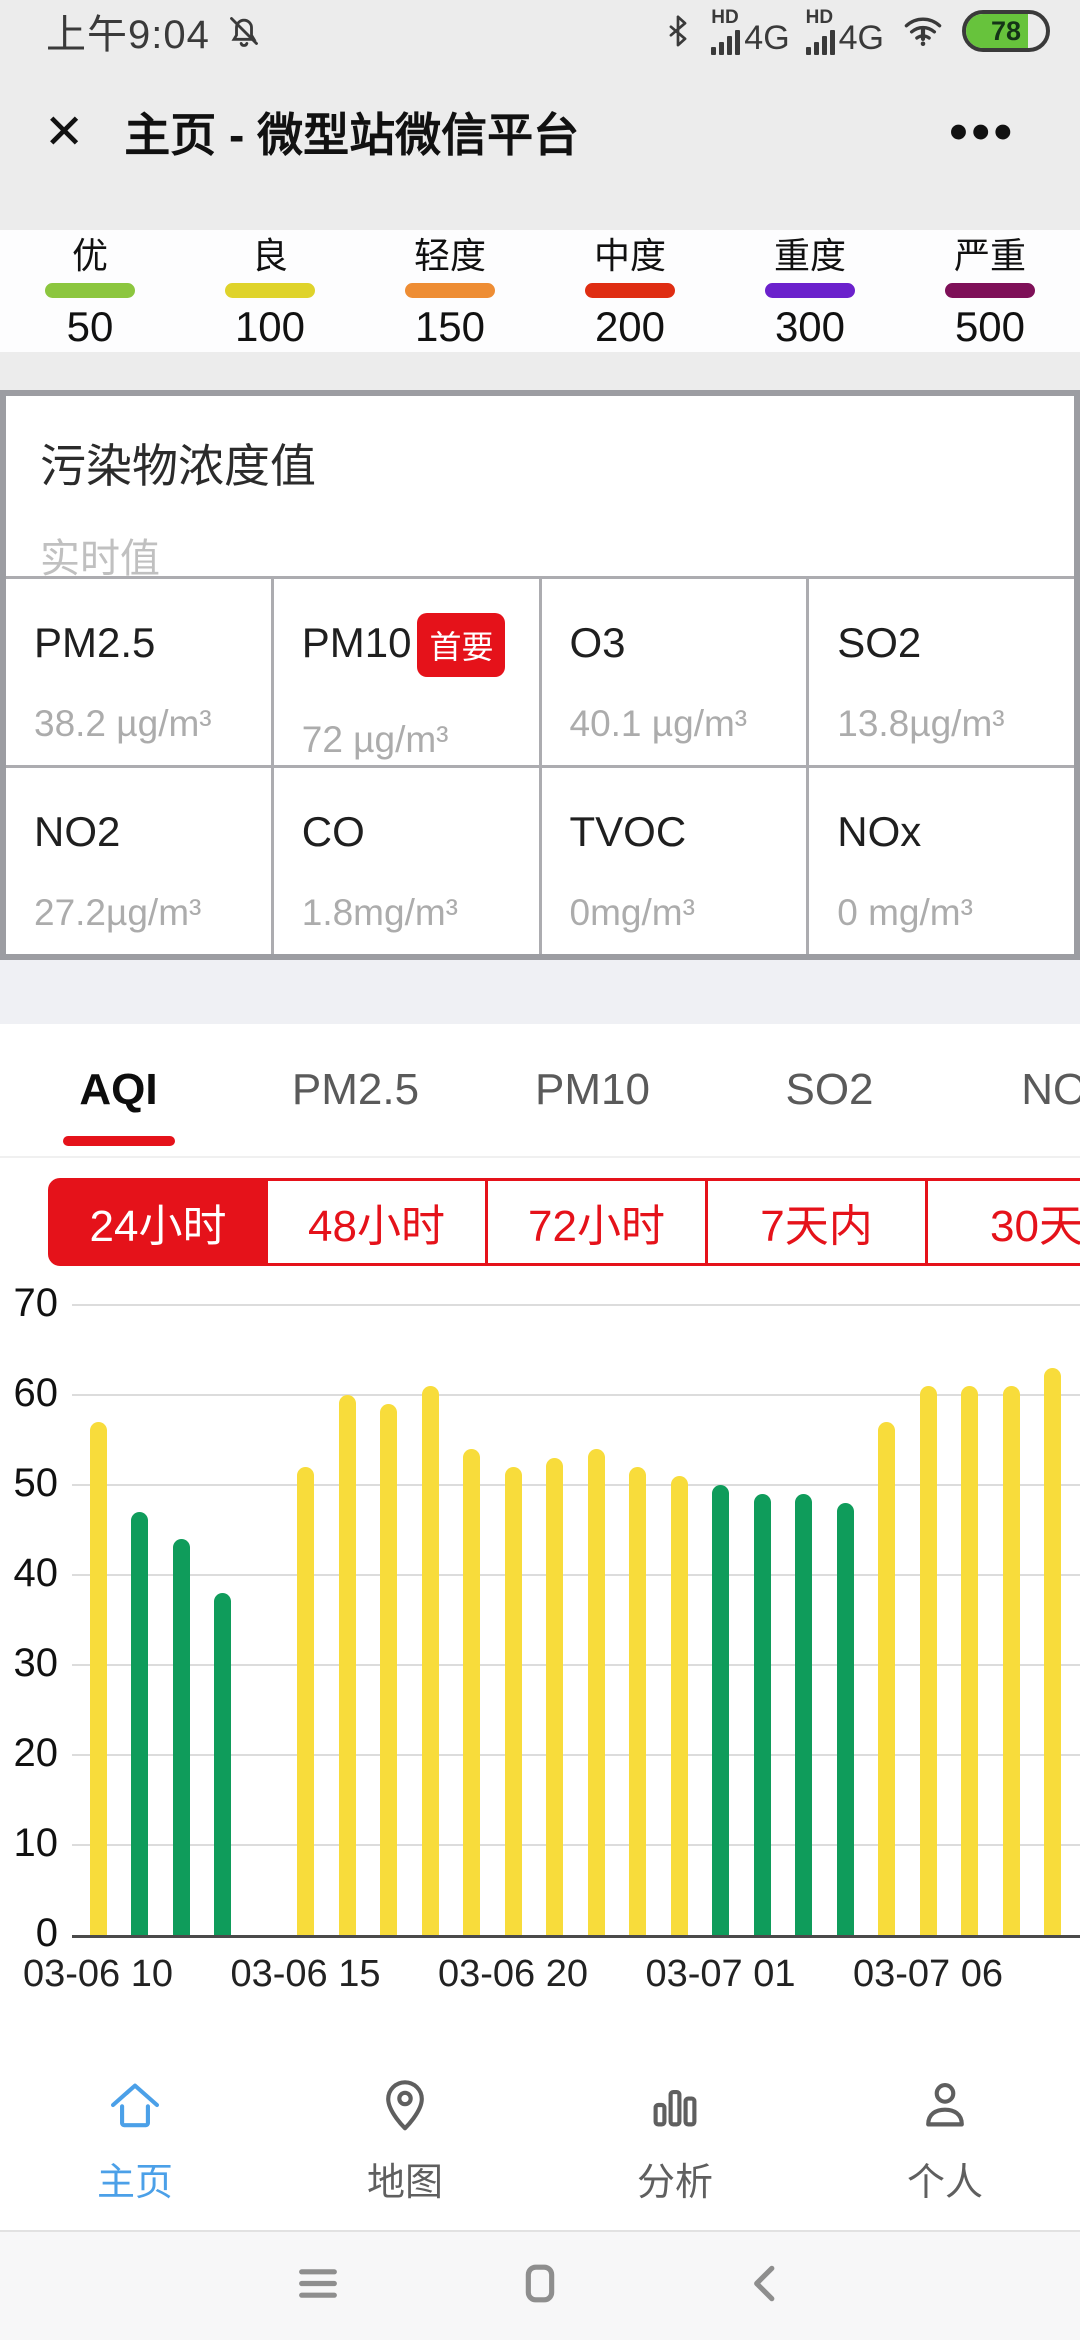 This screenshot has height=2340, width=1080. I want to click on primary-pollutant-badge: 首要, so click(461, 645).